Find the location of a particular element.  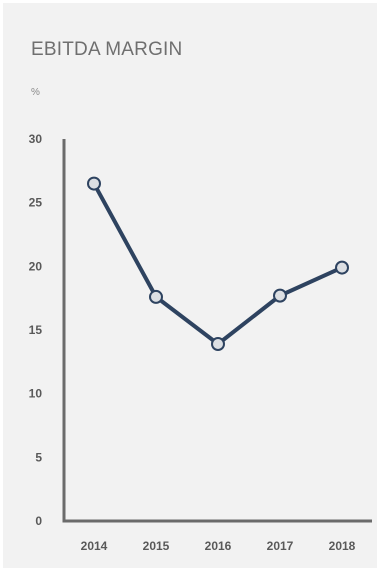

x-tick-label: 2017 is located at coordinates (280, 546).